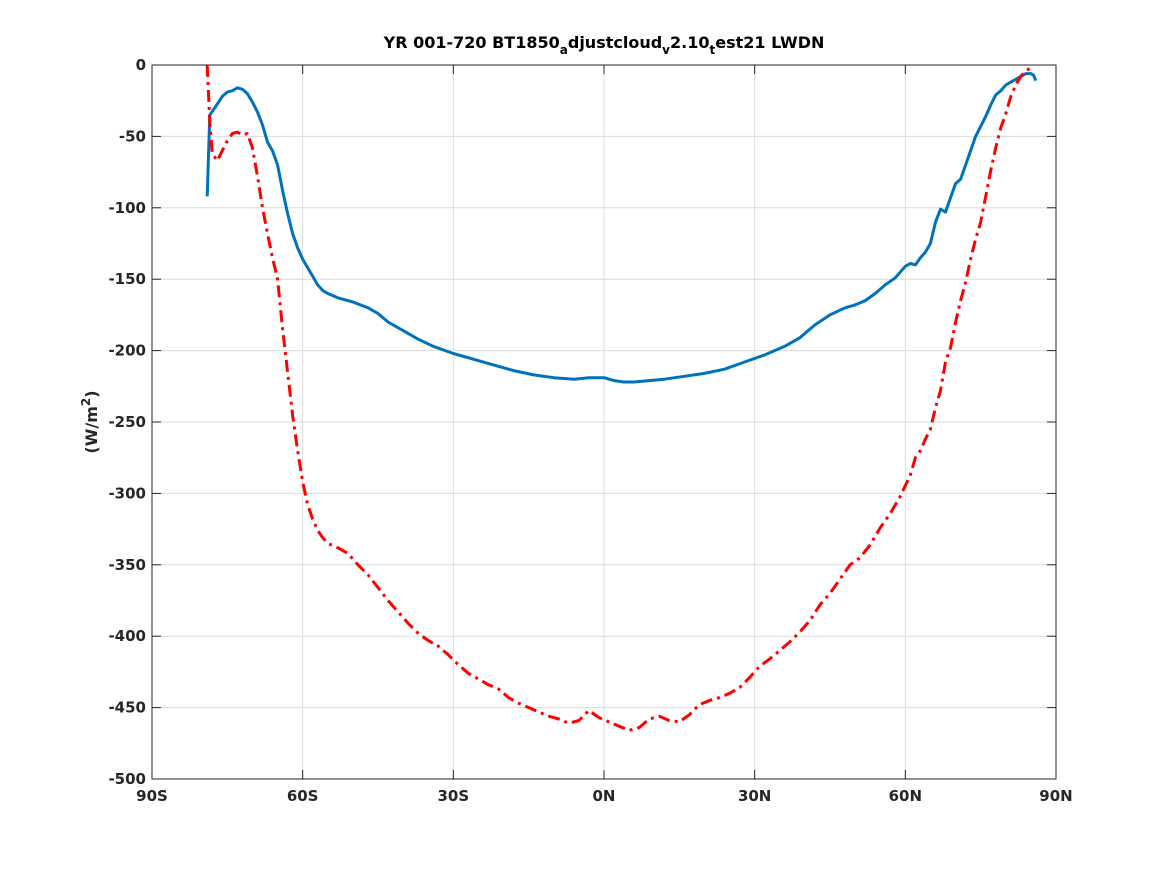  What do you see at coordinates (689, 42) in the screenshot?
I see `title-part-3: 2.10` at bounding box center [689, 42].